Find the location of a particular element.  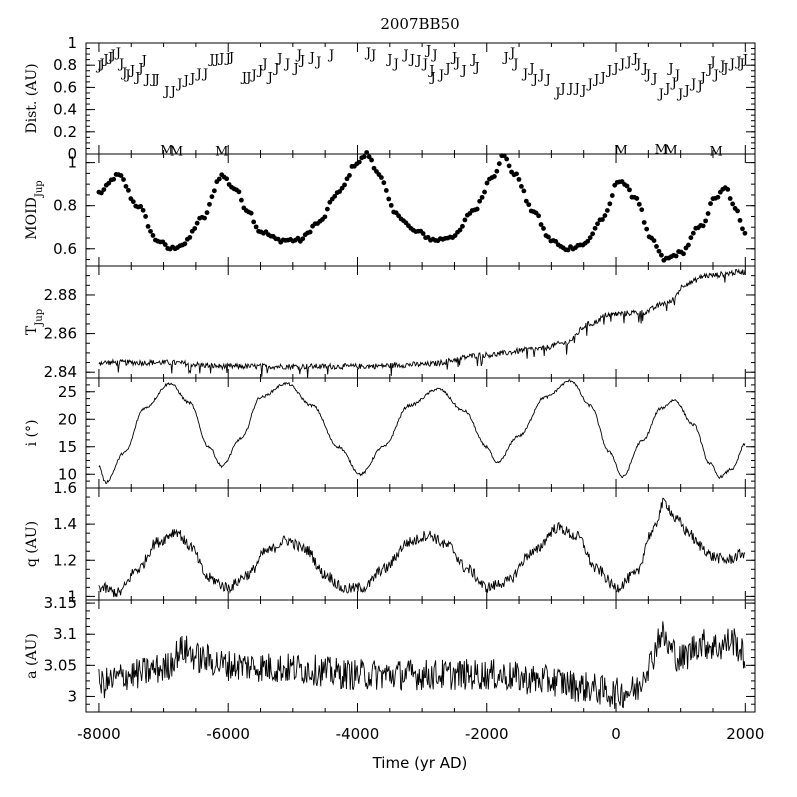

y-tick-label: 0.6 is located at coordinates (65, 87).